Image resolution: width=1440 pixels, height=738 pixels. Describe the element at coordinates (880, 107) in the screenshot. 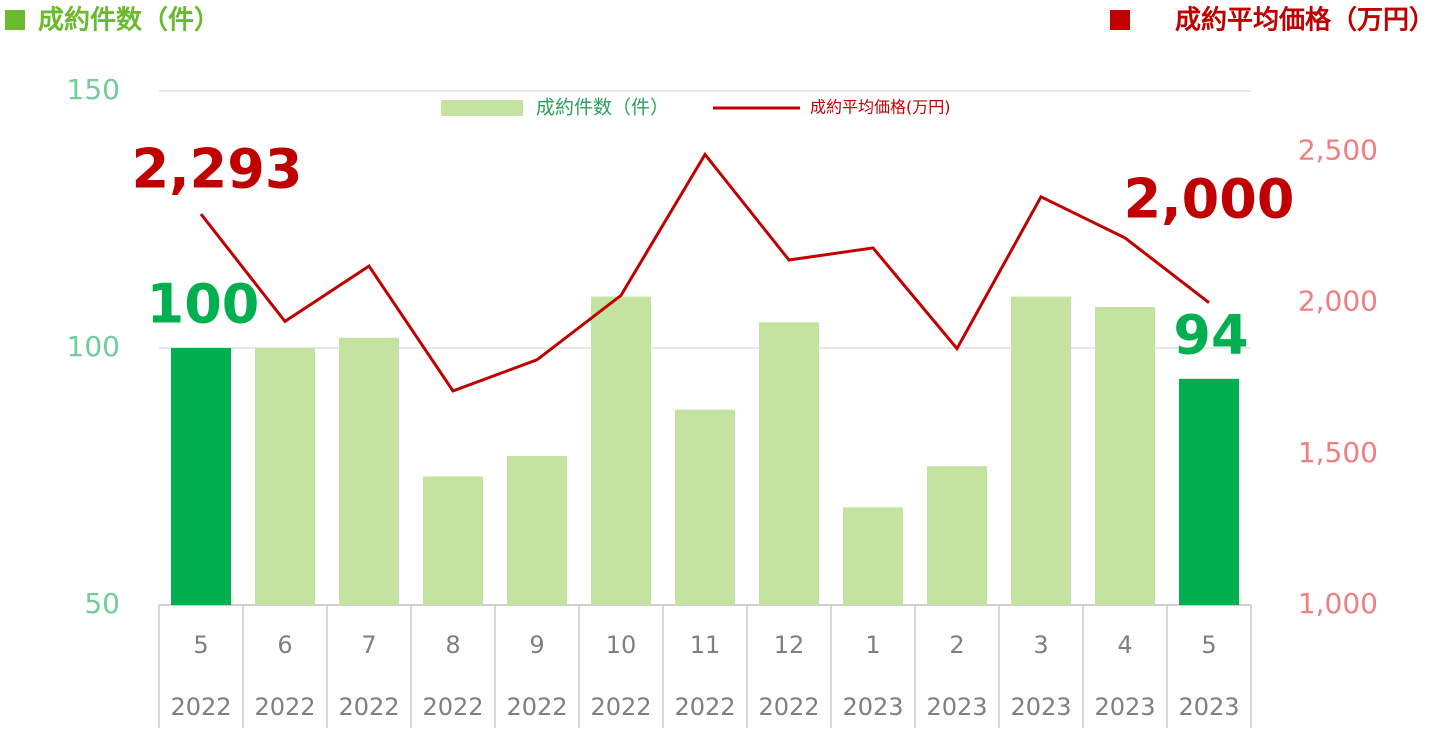

I see `legend-label: 成約平均価格(万円)` at that location.